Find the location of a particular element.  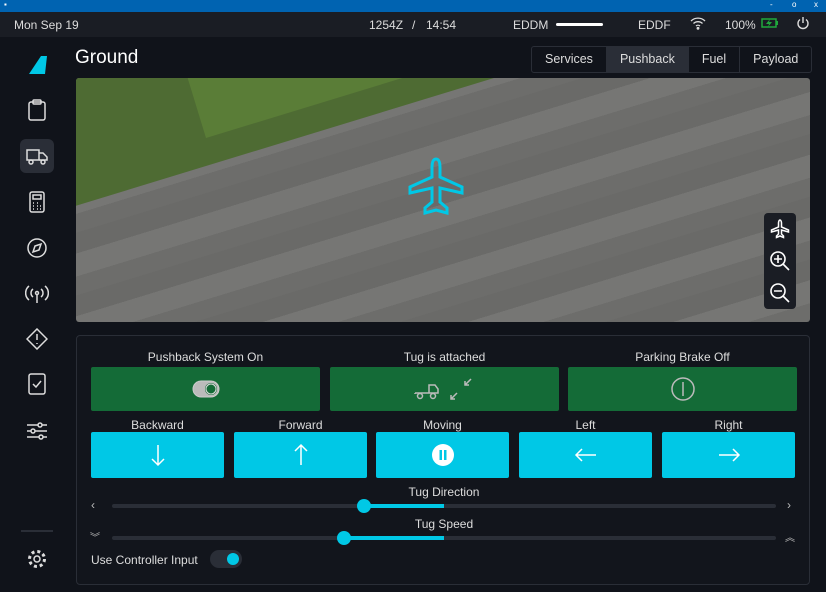

chevron-left-icon: ‹ is located at coordinates (93, 505).